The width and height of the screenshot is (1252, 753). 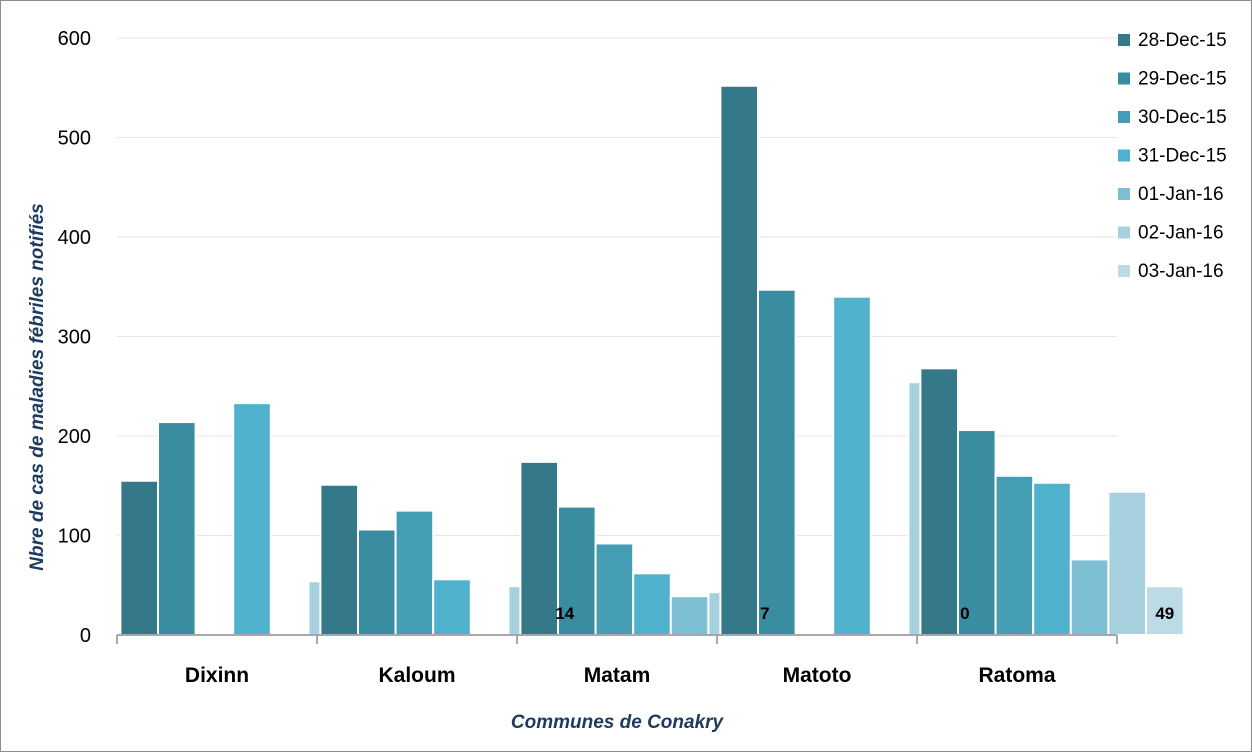 I want to click on legend-label: 02-Jan-16, so click(x=1181, y=233).